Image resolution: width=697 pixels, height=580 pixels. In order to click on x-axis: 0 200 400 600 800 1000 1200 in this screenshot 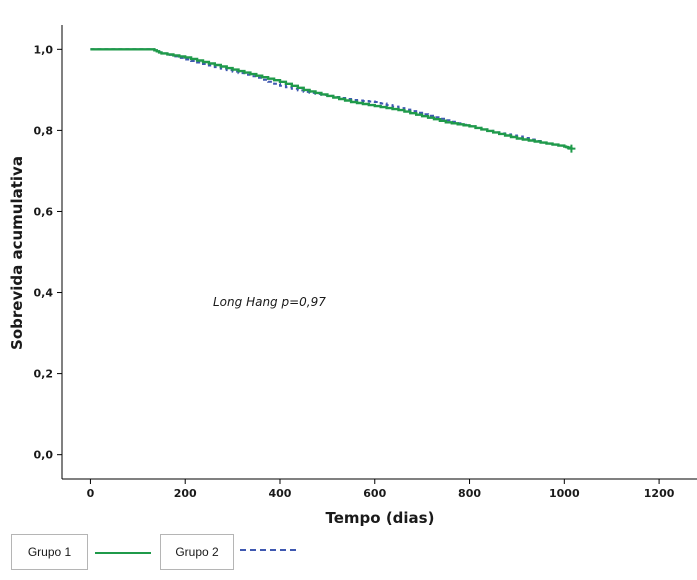, I will do `click(379, 489)`.